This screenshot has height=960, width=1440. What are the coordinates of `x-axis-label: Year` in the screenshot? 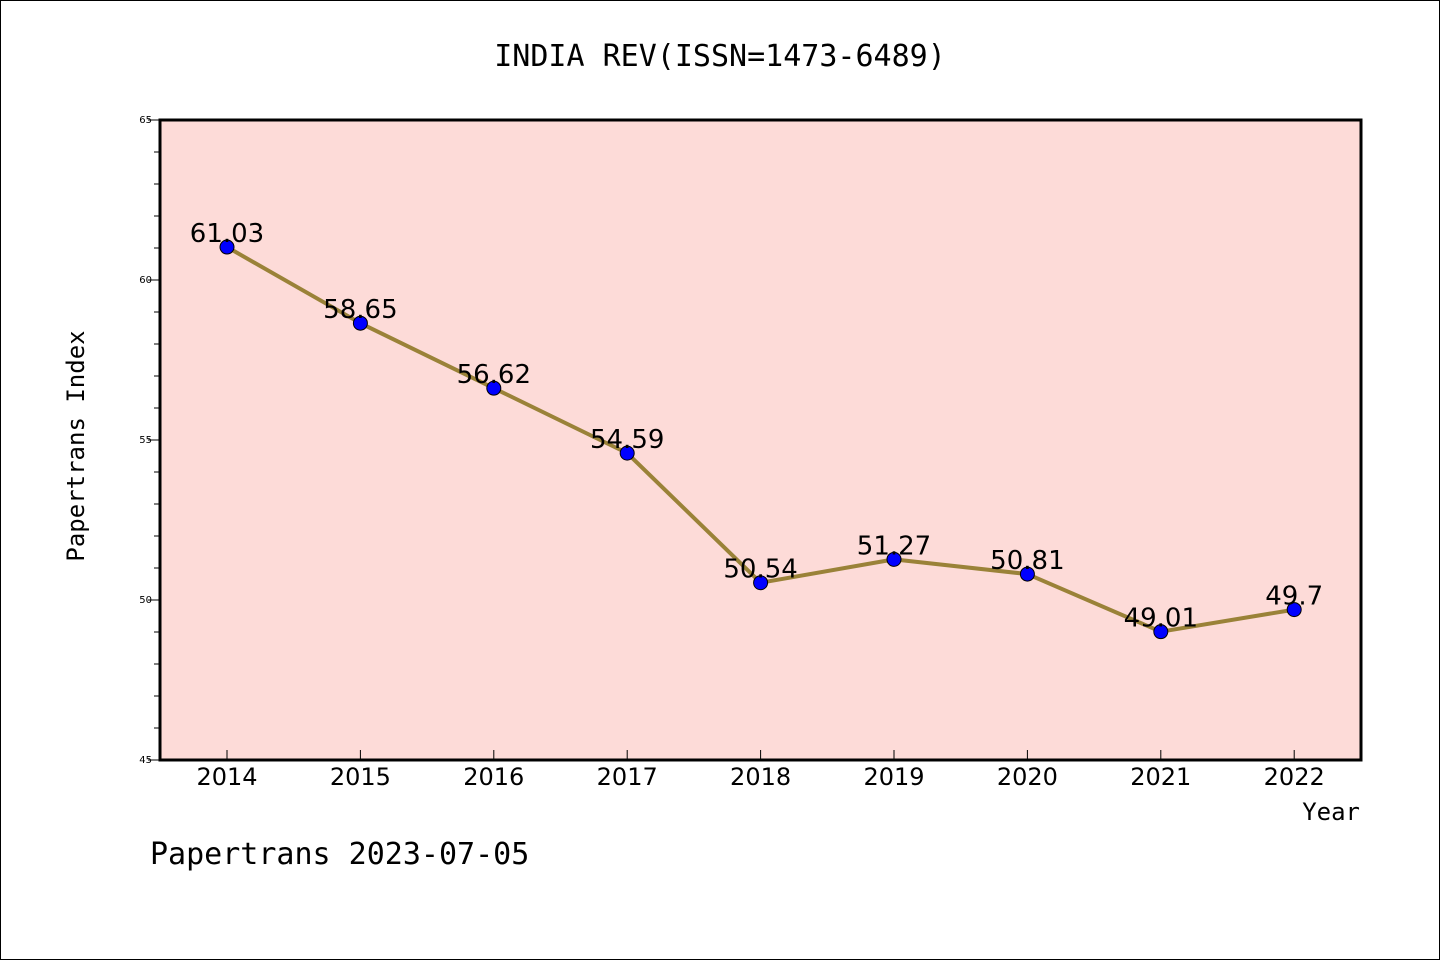 It's located at (1331, 812).